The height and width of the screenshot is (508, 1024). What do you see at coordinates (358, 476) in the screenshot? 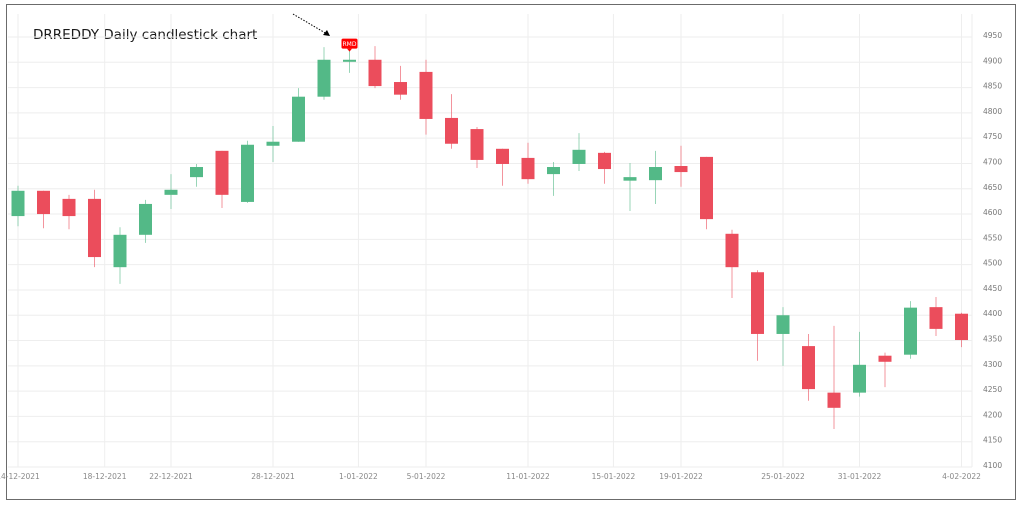
I see `x-tick-label: 1-01-2022` at bounding box center [358, 476].